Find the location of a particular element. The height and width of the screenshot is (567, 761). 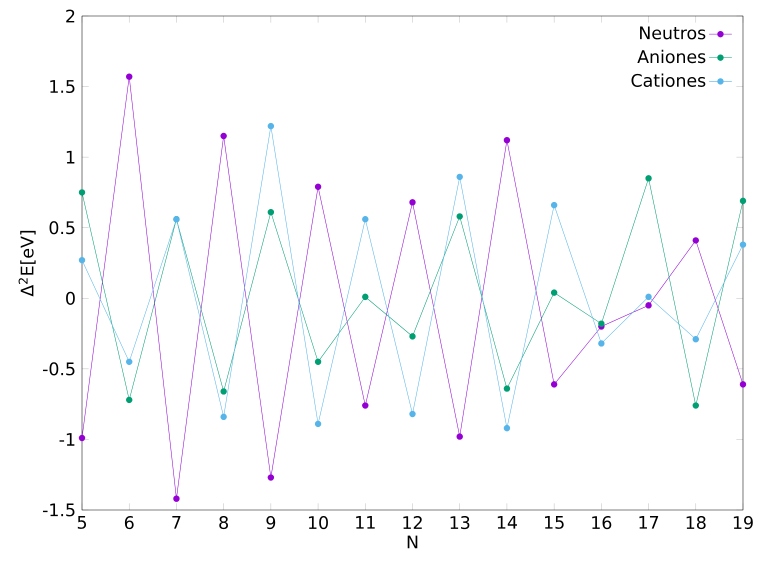

x-tick-label: 7 is located at coordinates (176, 522).